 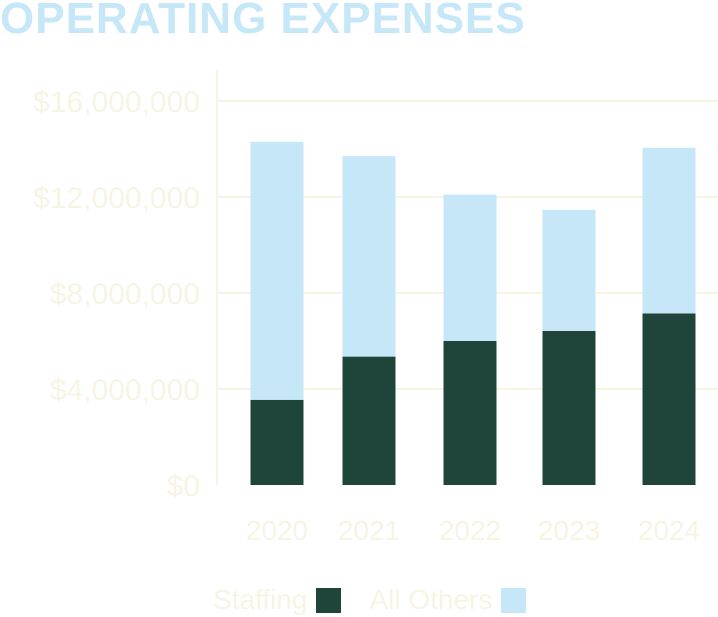 I want to click on bar-all-others-2023, so click(x=569, y=270).